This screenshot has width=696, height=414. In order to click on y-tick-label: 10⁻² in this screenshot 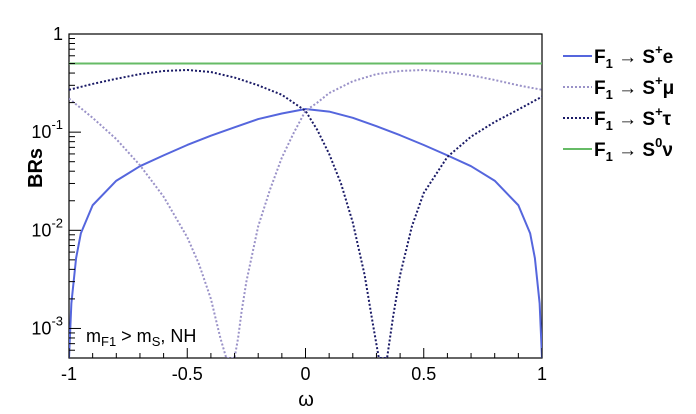, I will do `click(47, 227)`.